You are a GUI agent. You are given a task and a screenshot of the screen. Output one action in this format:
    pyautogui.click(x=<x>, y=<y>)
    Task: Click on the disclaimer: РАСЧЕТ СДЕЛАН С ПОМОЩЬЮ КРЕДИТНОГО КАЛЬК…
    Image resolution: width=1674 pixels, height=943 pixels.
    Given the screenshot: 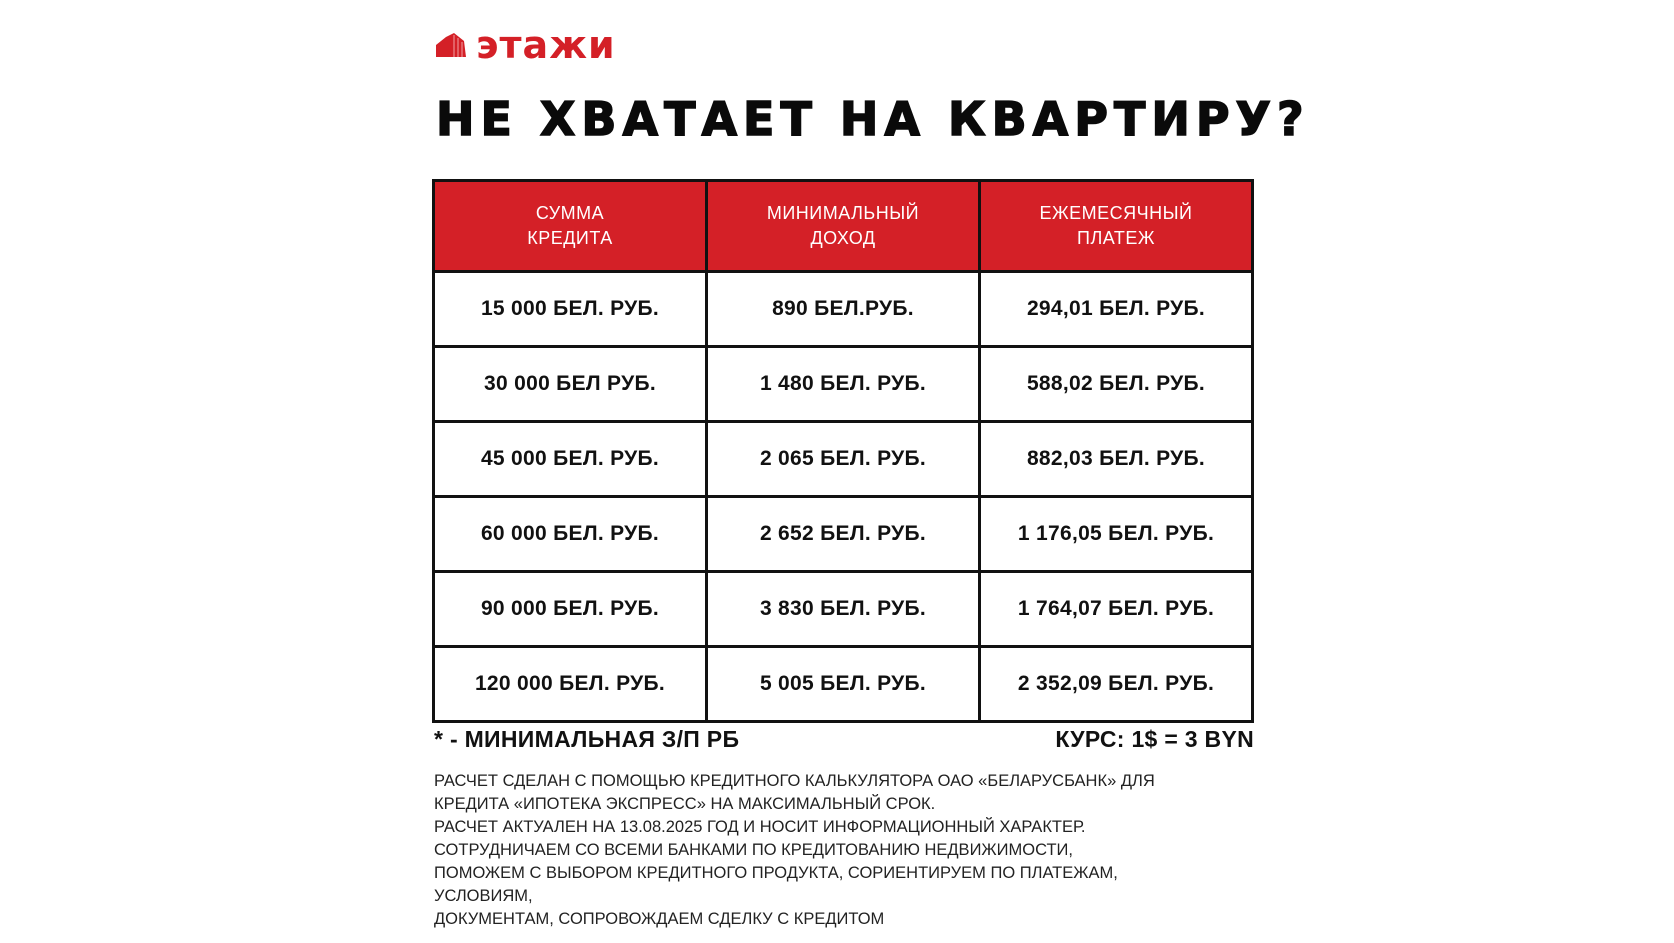 What is the action you would take?
    pyautogui.click(x=844, y=850)
    